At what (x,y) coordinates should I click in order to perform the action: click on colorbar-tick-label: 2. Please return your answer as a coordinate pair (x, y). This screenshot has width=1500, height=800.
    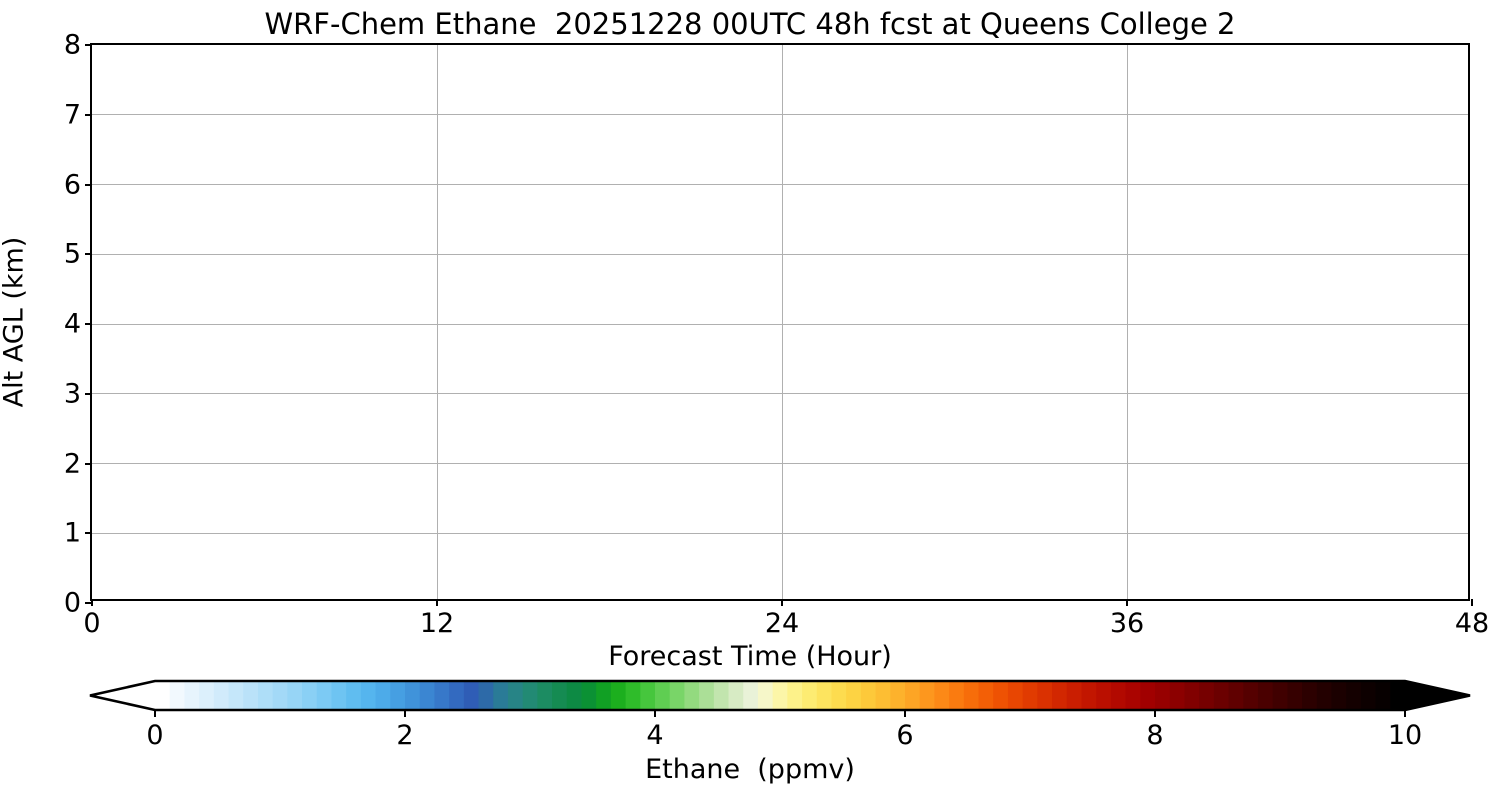
    Looking at the image, I should click on (405, 735).